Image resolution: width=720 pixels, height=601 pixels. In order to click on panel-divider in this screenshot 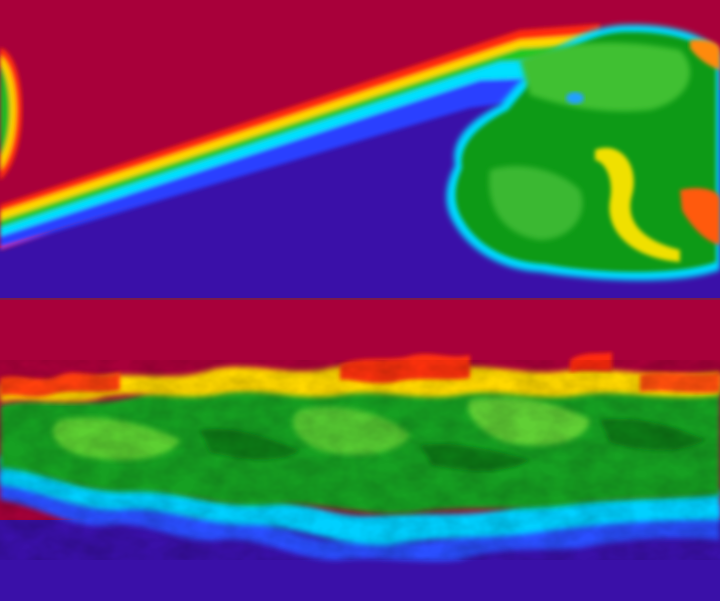, I will do `click(360, 299)`.